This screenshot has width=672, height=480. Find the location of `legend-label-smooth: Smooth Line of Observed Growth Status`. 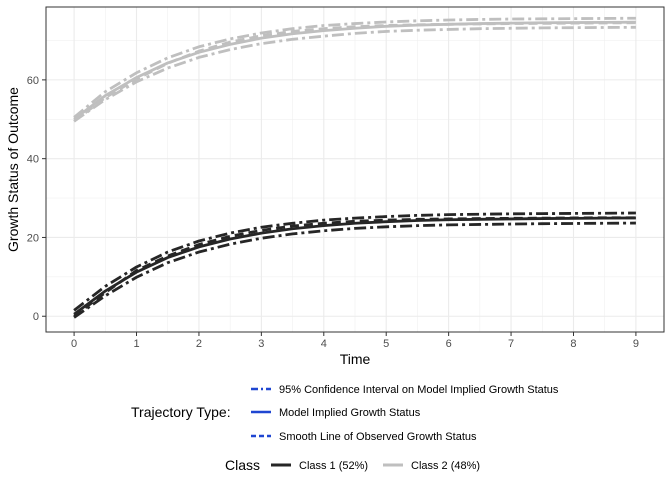

legend-label-smooth: Smooth Line of Observed Growth Status is located at coordinates (378, 437).